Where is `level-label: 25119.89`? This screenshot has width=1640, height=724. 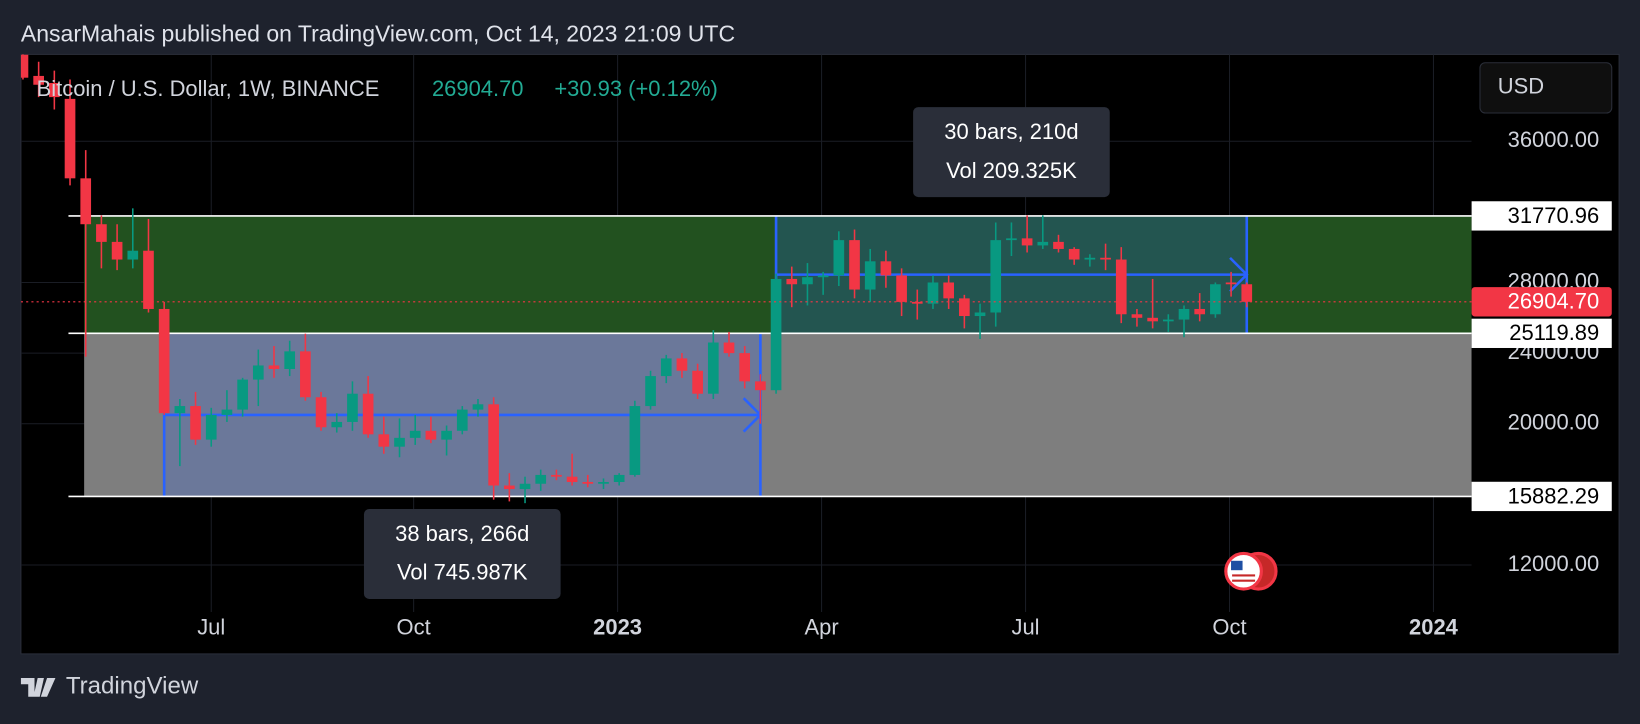
level-label: 25119.89 is located at coordinates (1554, 332).